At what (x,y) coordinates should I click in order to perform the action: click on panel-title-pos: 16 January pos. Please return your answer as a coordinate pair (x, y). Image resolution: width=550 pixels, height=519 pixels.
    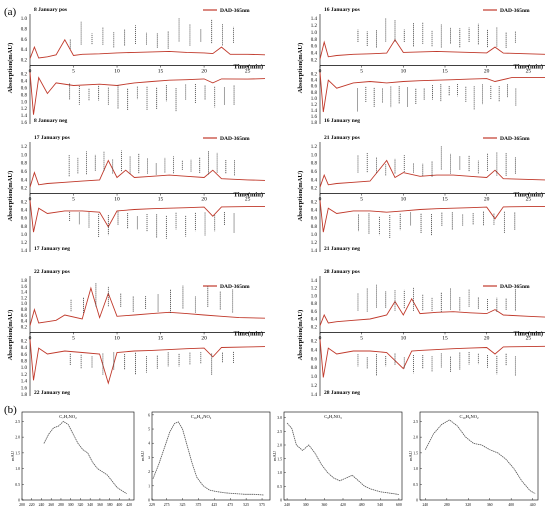
    Looking at the image, I should click on (342, 10).